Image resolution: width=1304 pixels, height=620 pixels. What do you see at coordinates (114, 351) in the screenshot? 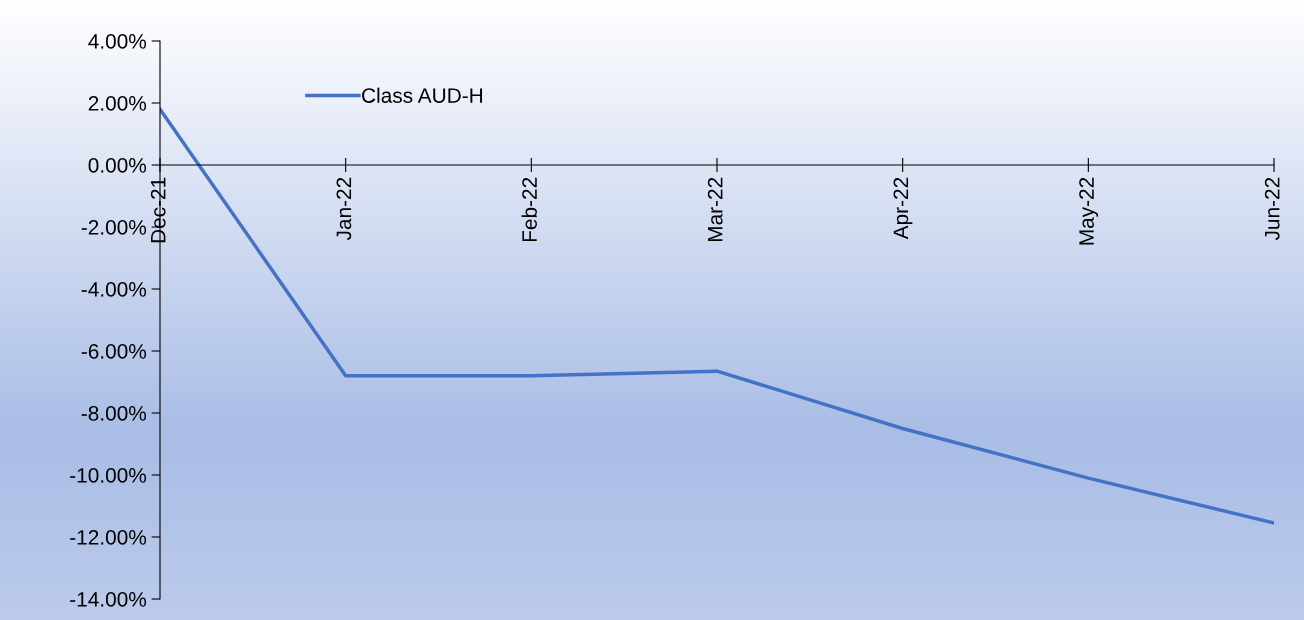
I see `y-tick-label: -6.00%` at bounding box center [114, 351].